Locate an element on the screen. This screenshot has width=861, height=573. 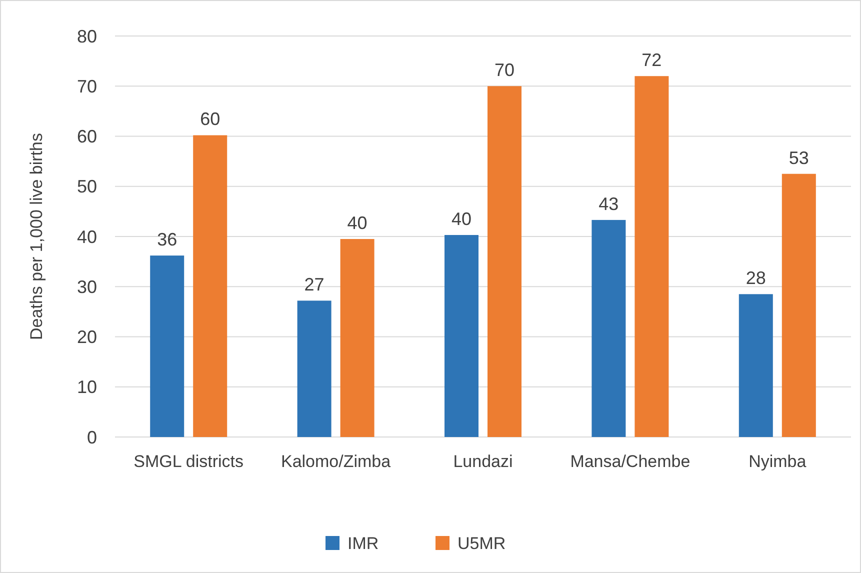
x-tick-label: Mansa/Chembe is located at coordinates (630, 461).